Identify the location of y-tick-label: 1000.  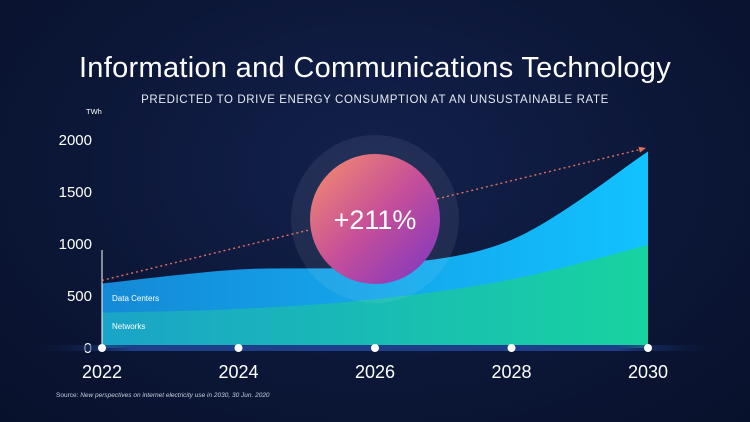
(75, 244).